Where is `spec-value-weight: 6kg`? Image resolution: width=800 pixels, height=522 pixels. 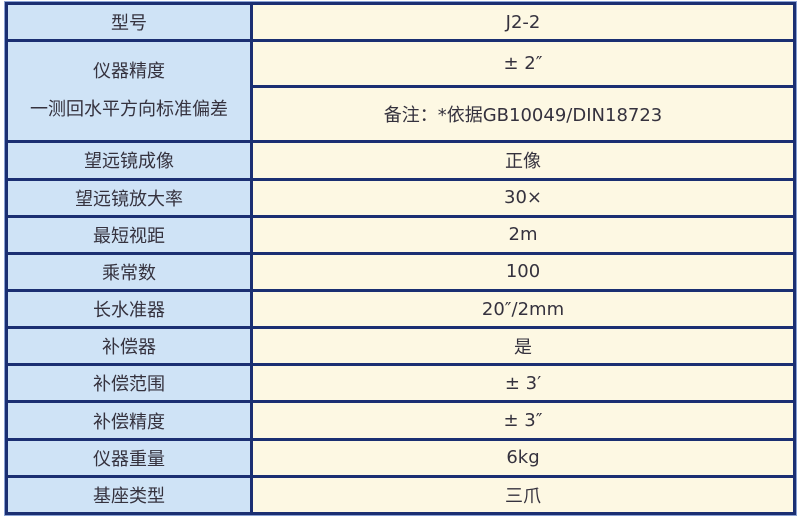 spec-value-weight: 6kg is located at coordinates (523, 457).